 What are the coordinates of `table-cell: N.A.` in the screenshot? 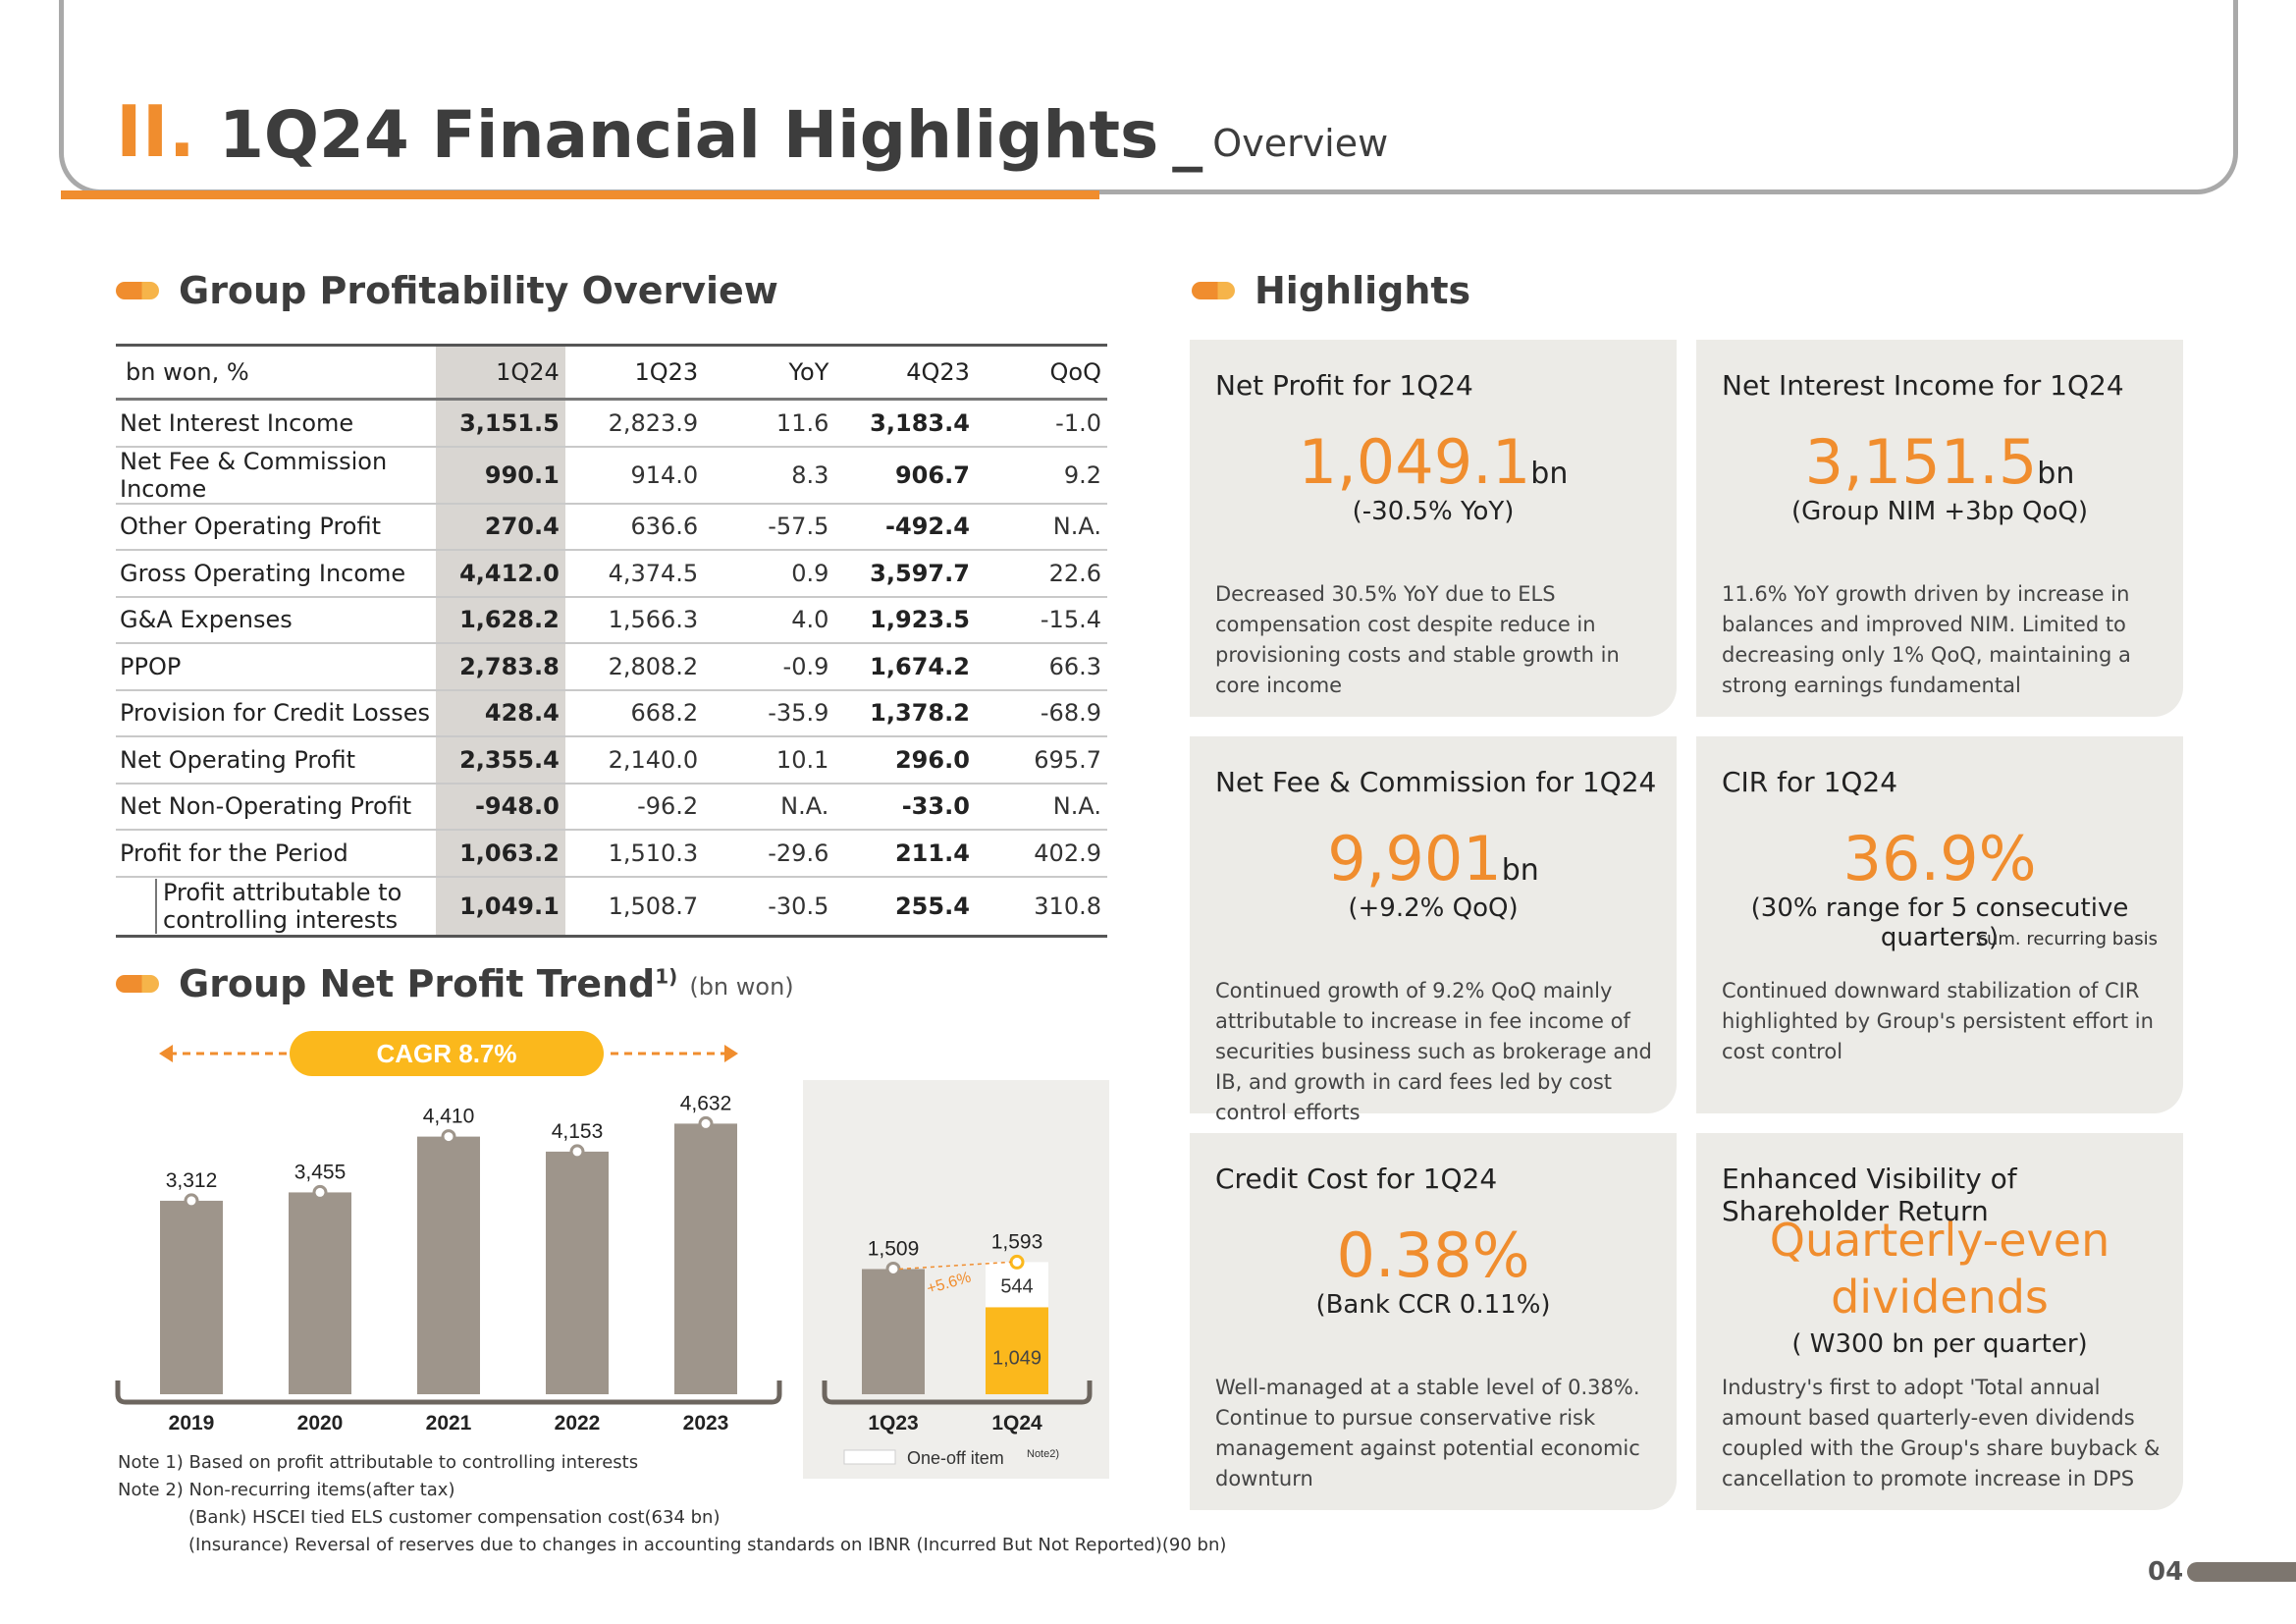 It's located at (1041, 527).